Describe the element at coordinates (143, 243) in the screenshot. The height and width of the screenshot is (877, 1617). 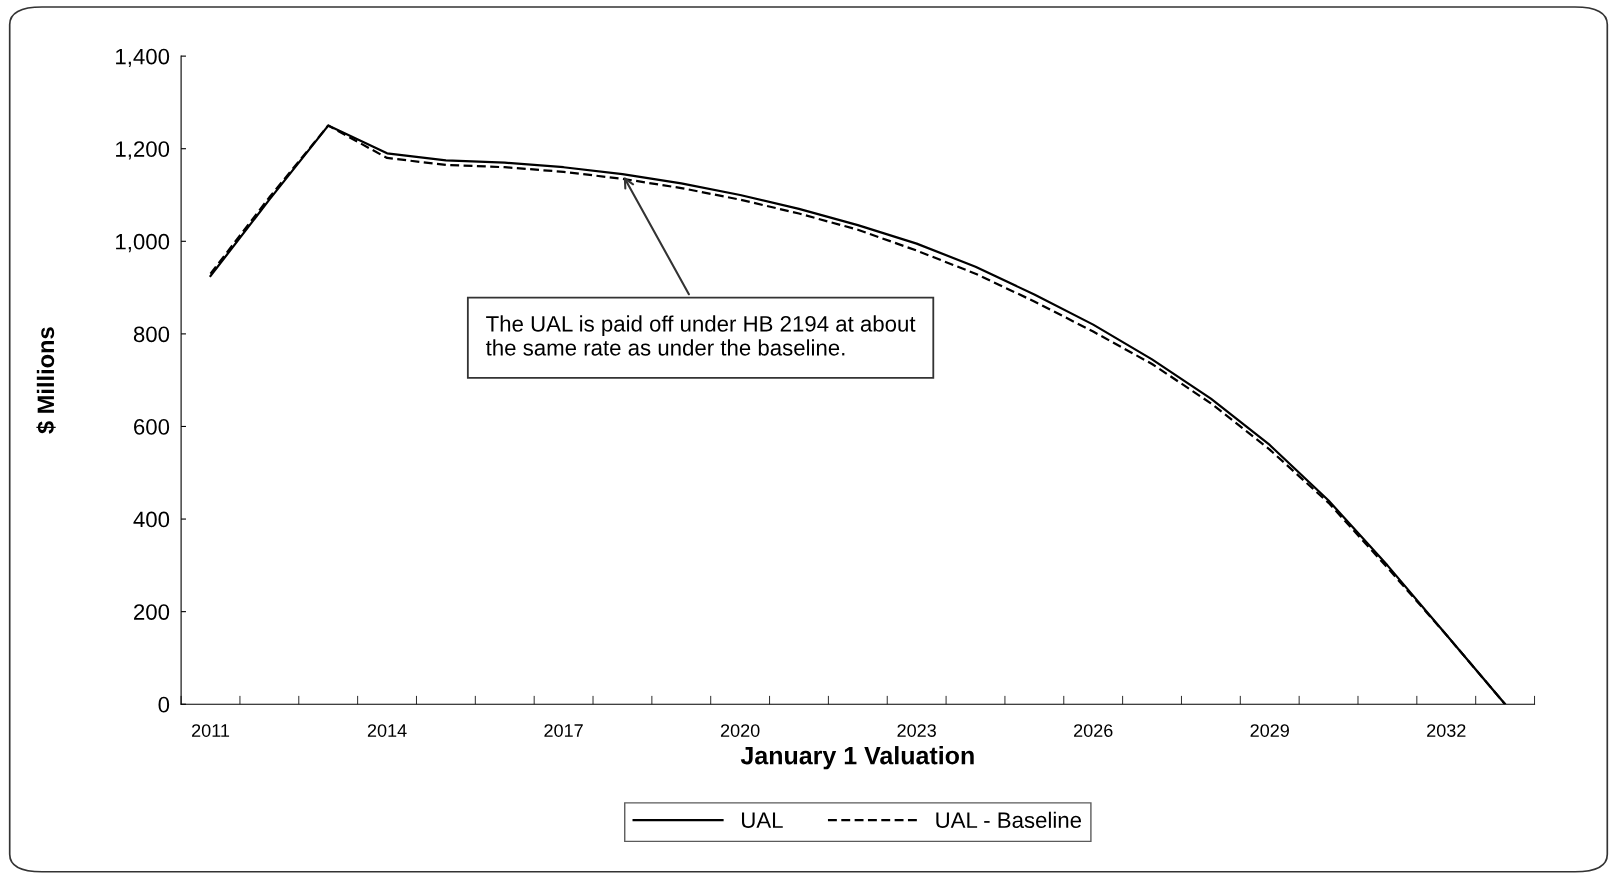
I see `y-tick-label: 1,000` at that location.